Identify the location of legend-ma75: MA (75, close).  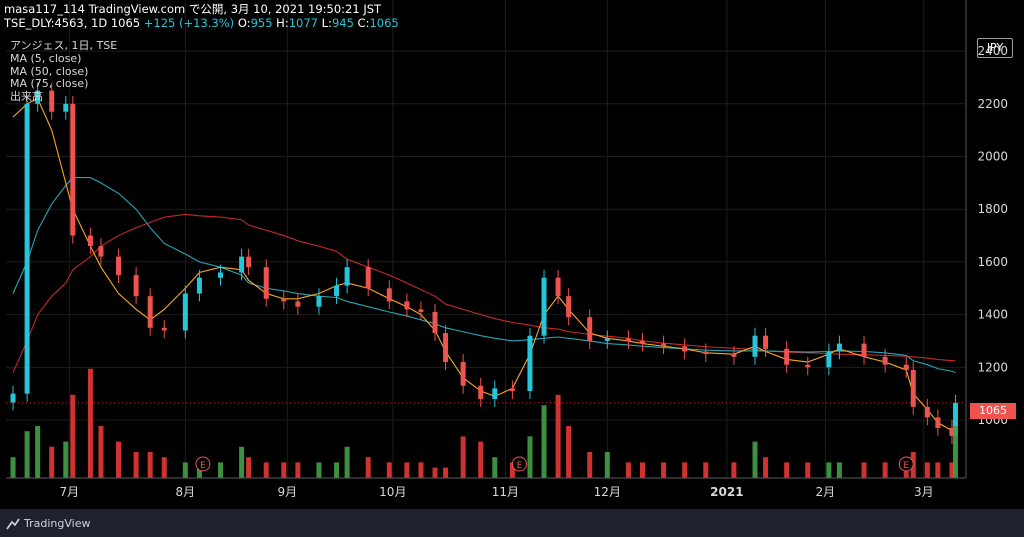
(49, 84).